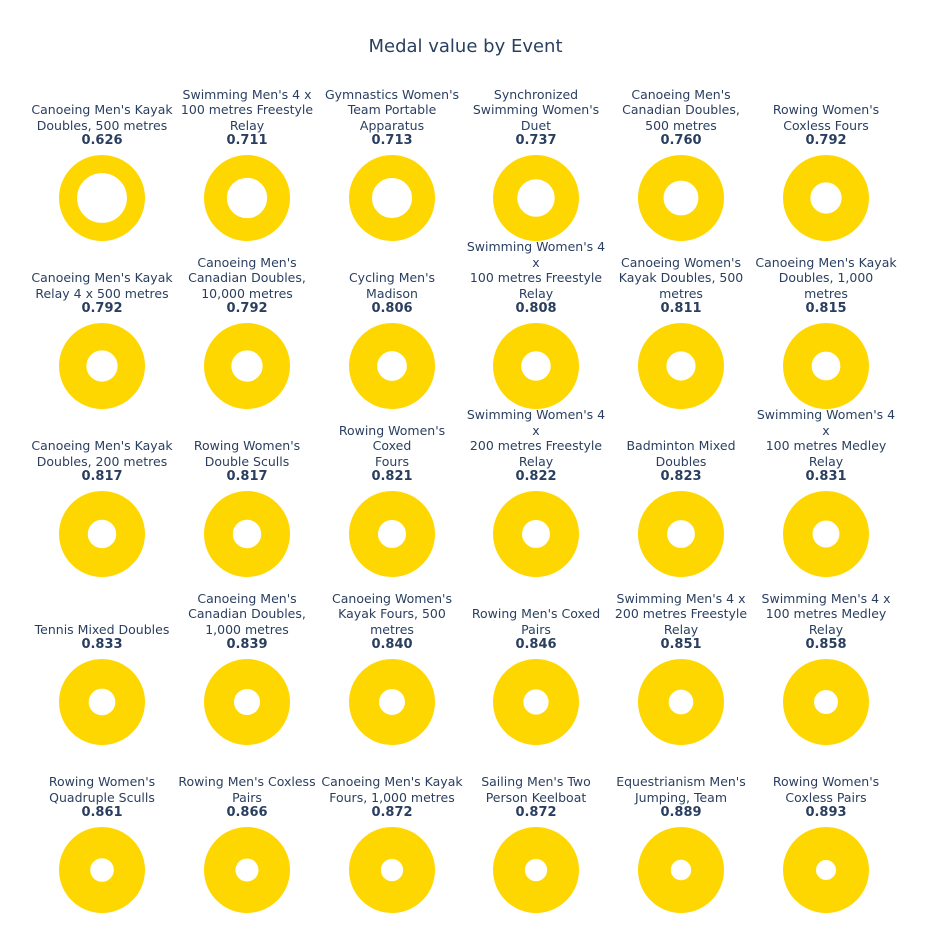 Image resolution: width=931 pixels, height=939 pixels. Describe the element at coordinates (681, 277) in the screenshot. I see `event-name: Kayak Doubles, 500` at that location.